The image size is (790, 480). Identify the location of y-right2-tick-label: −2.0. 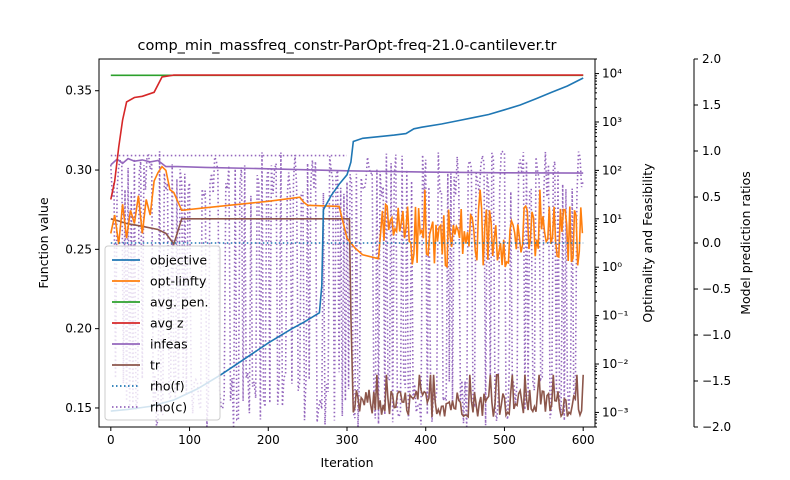
(716, 427).